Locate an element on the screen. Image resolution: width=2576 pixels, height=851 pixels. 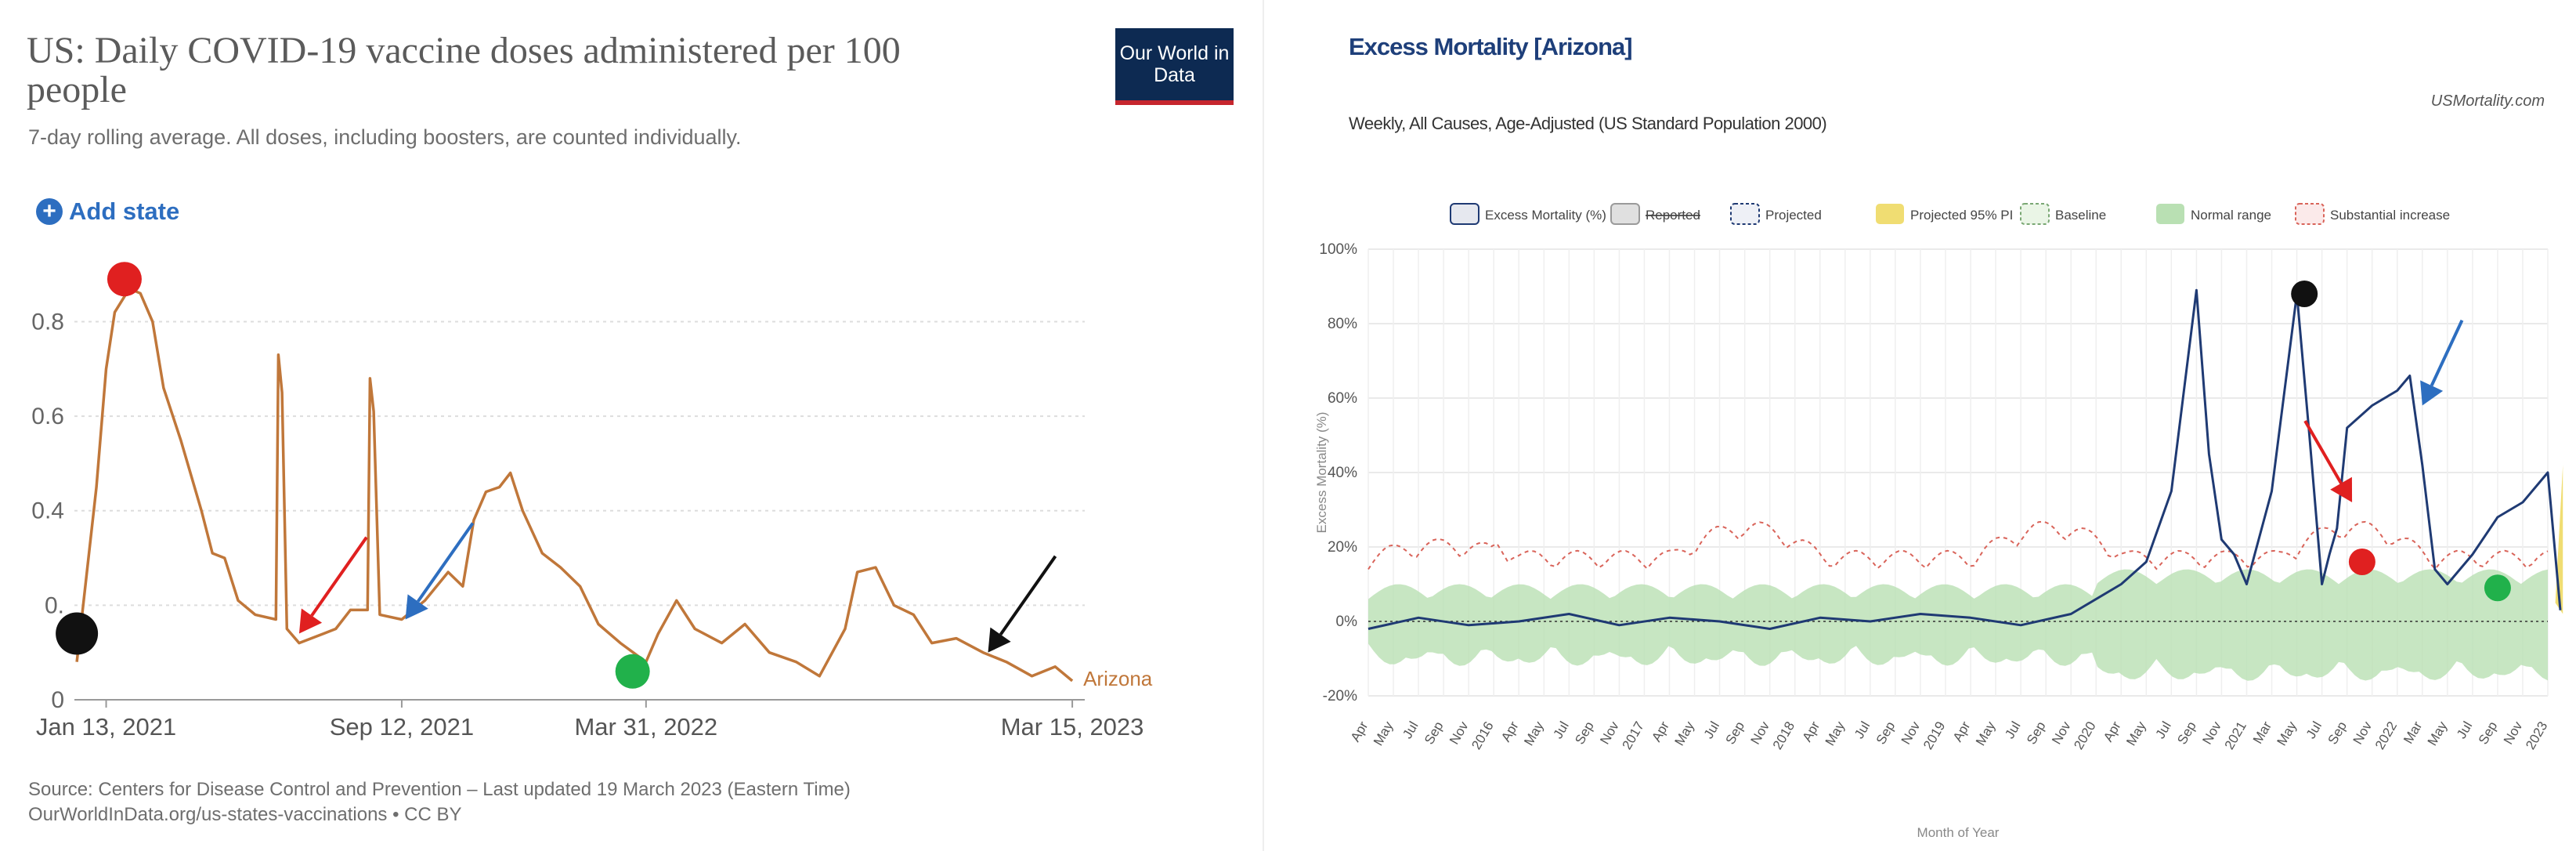
y-tick-label: 0 is located at coordinates (57, 700).